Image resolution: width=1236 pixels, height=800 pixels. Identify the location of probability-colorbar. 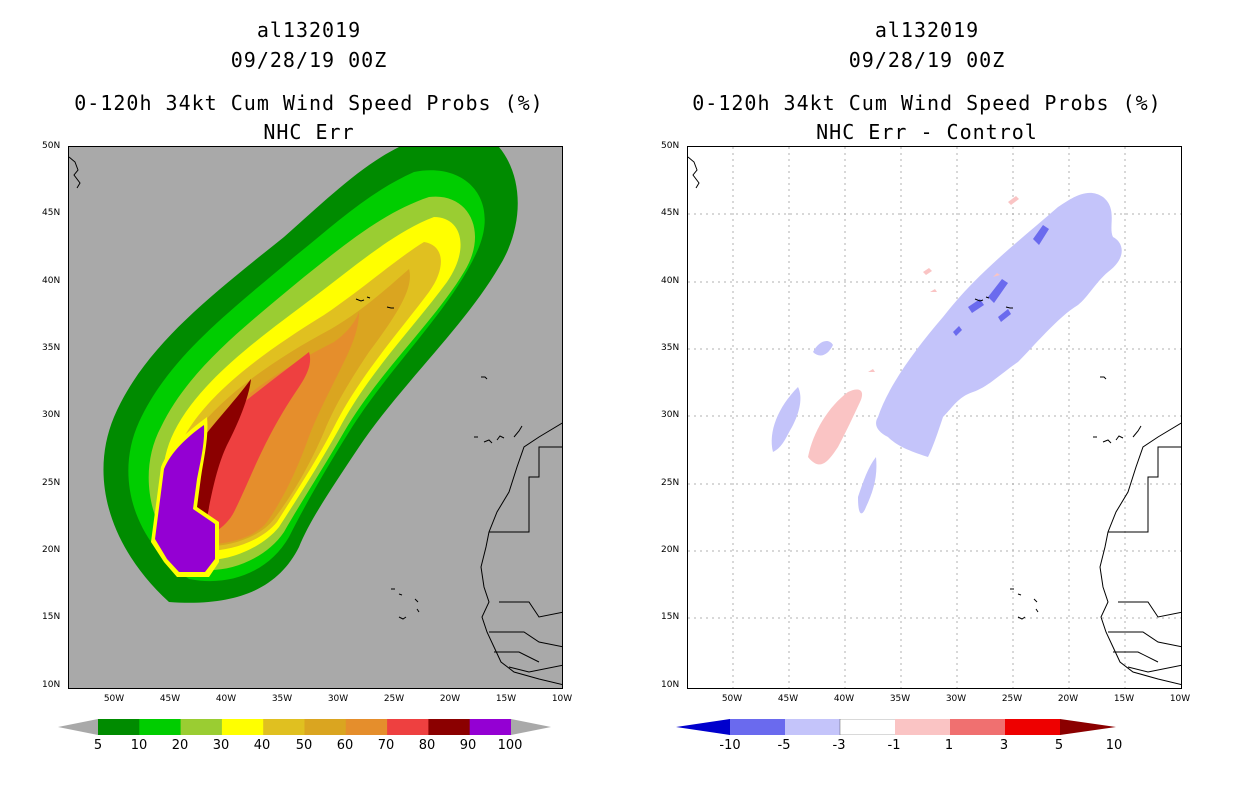
(304, 727).